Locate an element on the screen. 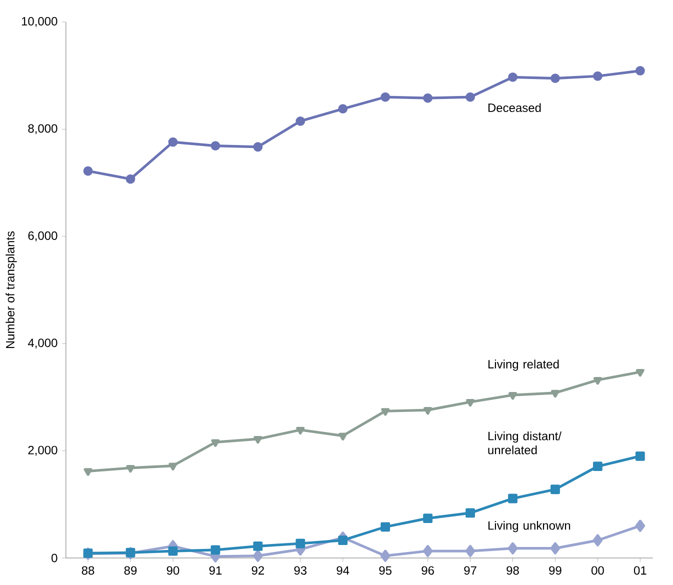  x-tick-label: 93 is located at coordinates (300, 570).